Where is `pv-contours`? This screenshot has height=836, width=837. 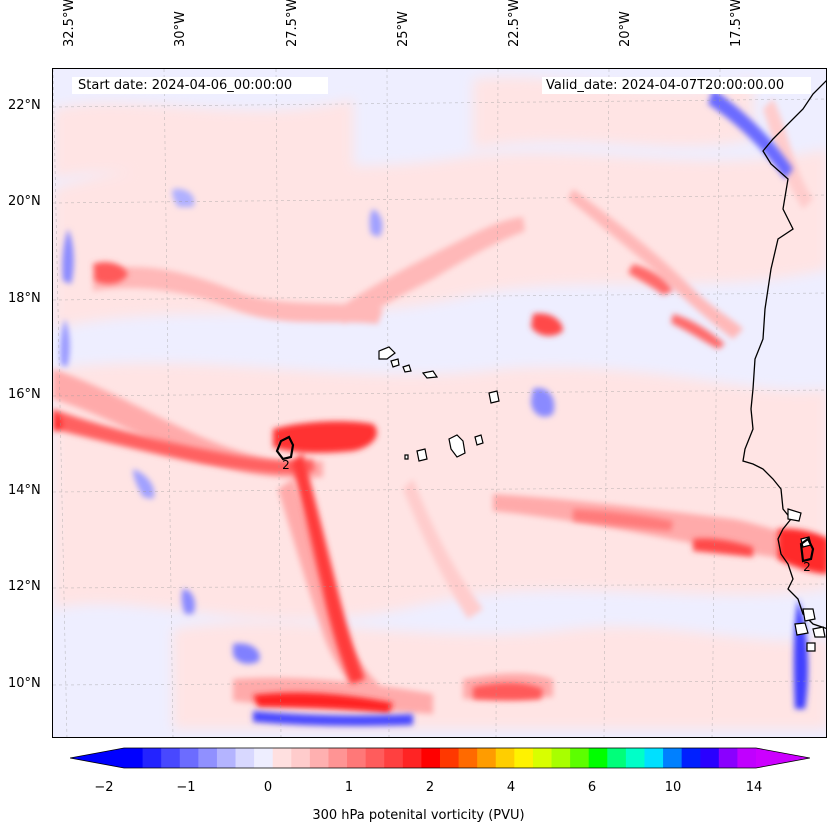
pv-contours is located at coordinates (545, 499).